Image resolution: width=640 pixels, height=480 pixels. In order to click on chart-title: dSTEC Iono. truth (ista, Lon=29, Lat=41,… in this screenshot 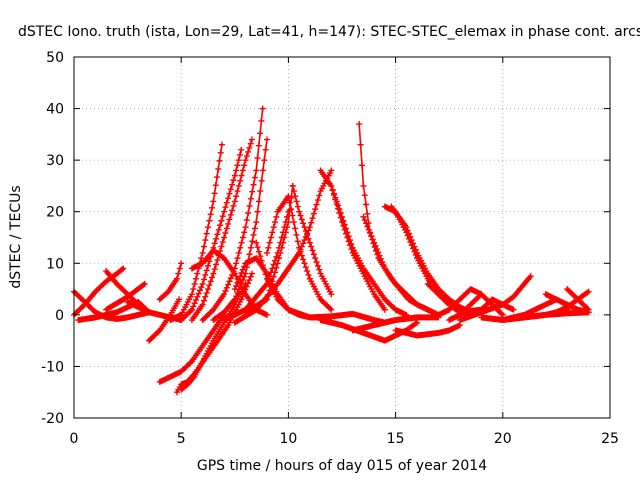, I will do `click(329, 32)`.